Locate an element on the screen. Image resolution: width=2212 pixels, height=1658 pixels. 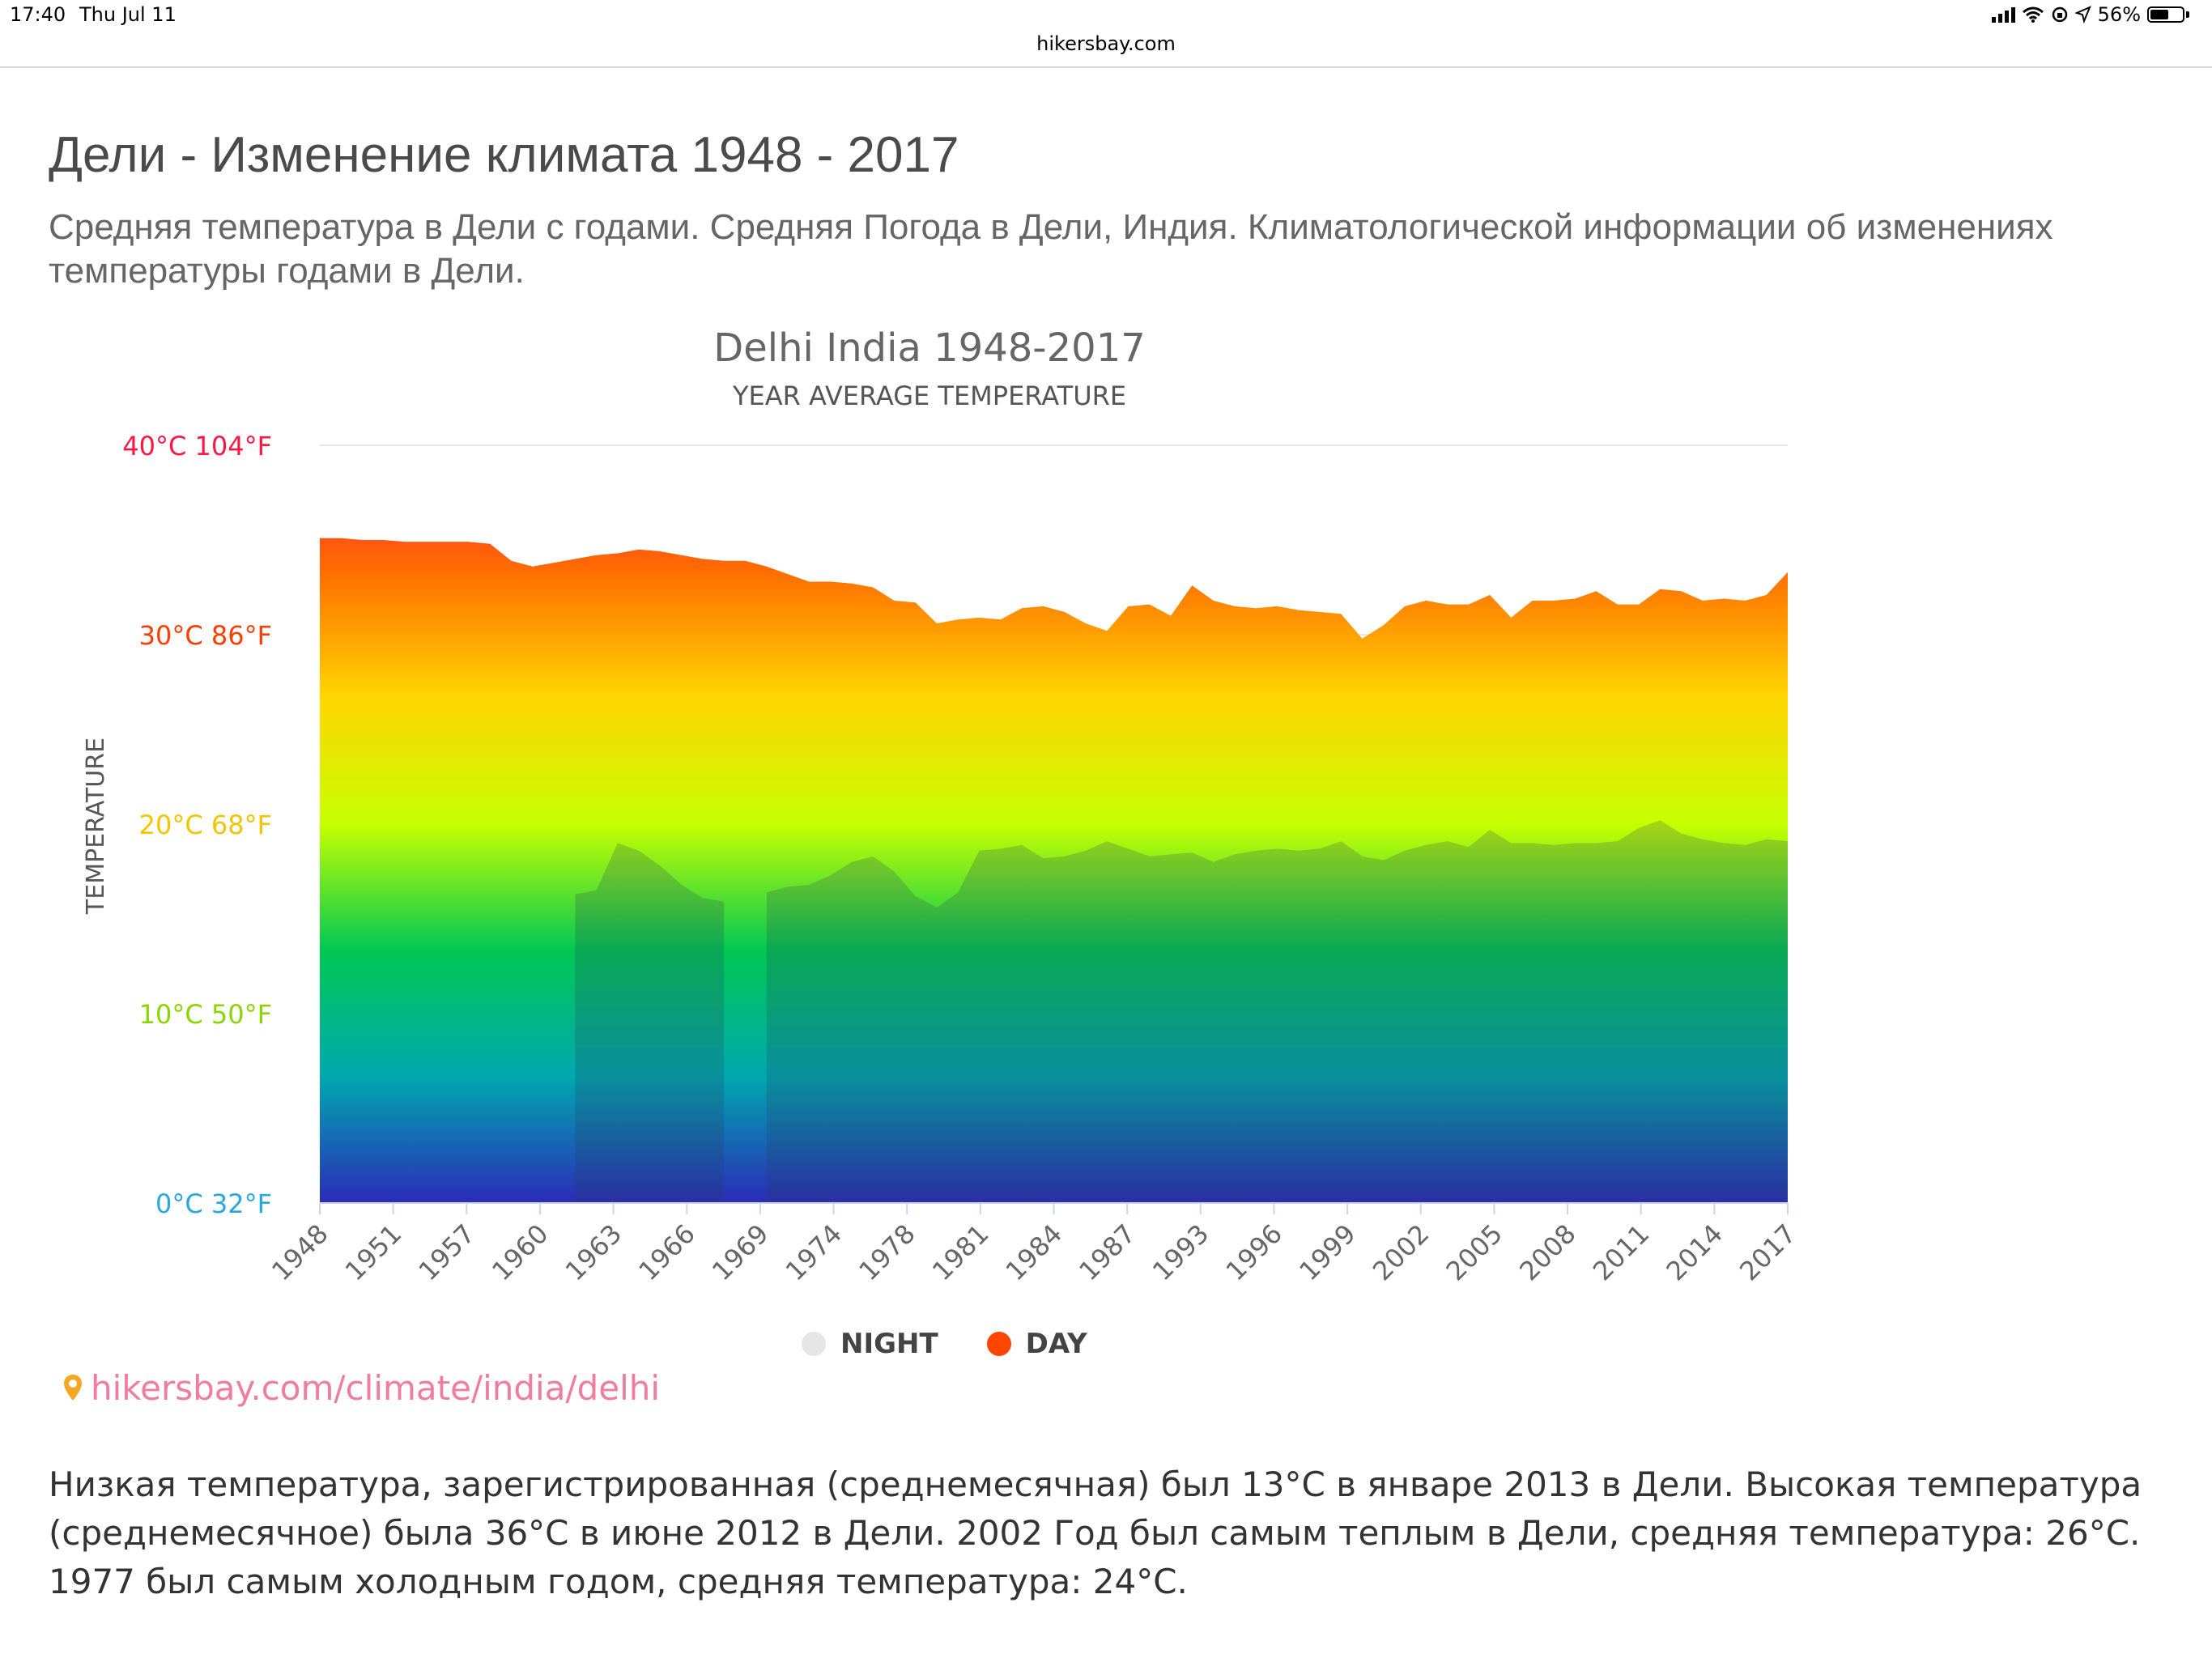
chart-subtitle: YEAR AVERAGE TEMPERATURE is located at coordinates (929, 395).